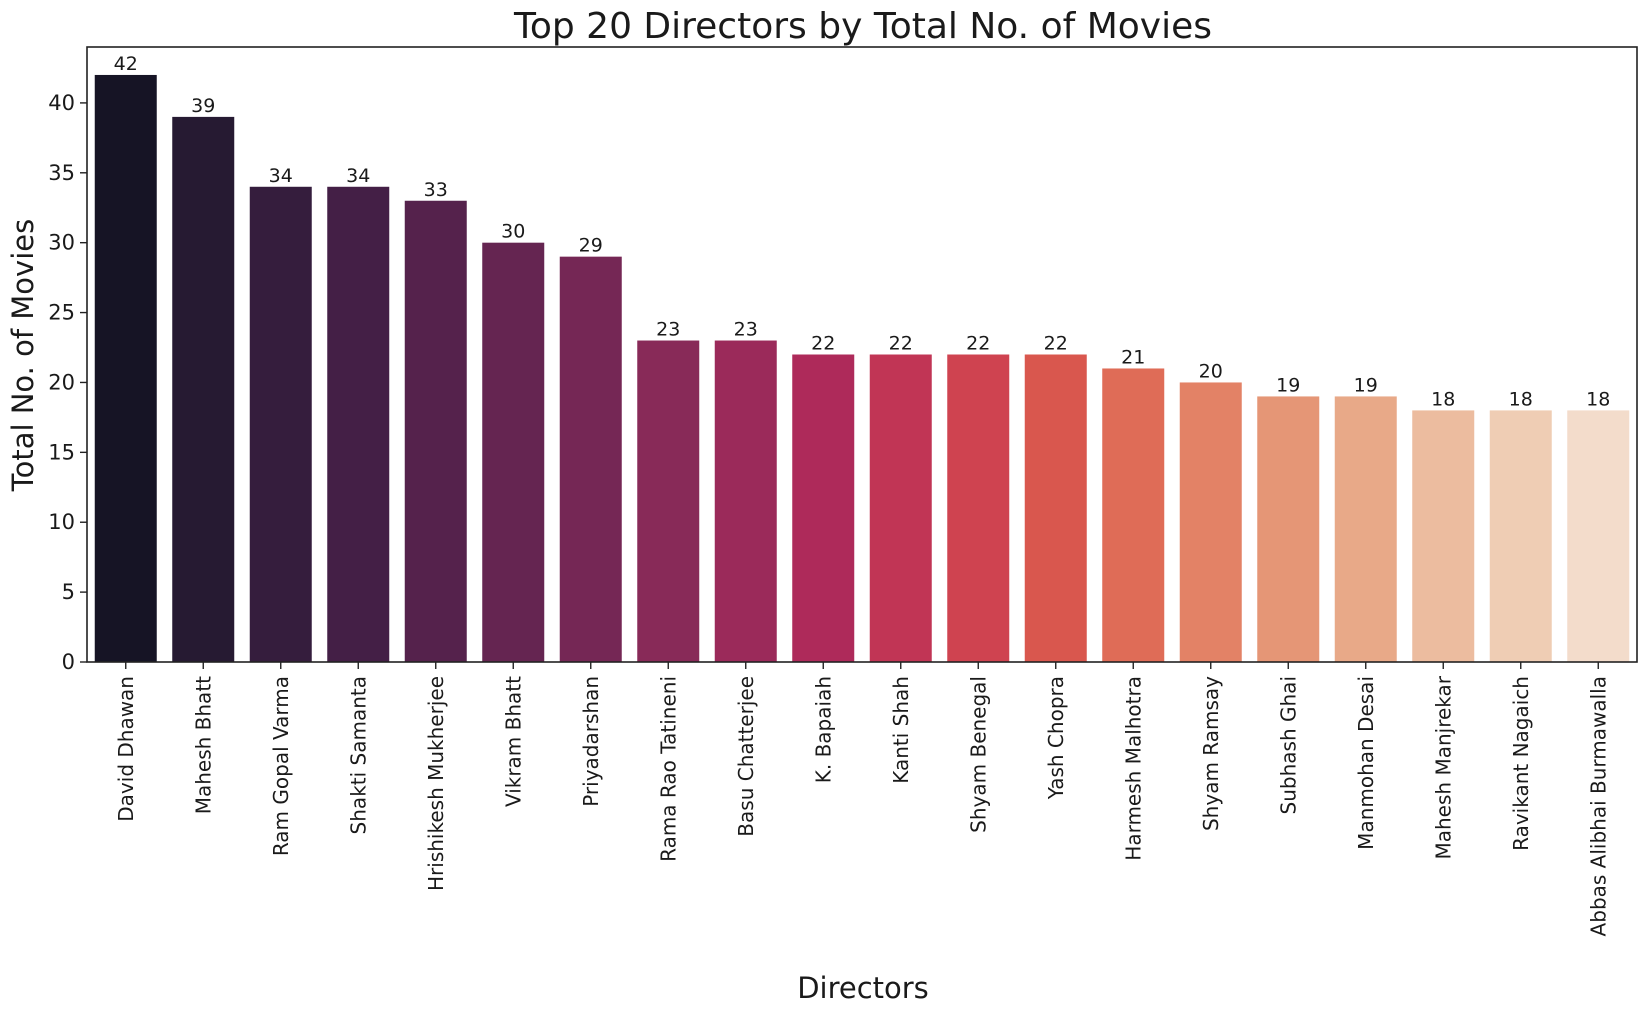 This screenshot has height=1016, width=1647. Describe the element at coordinates (68, 592) in the screenshot. I see `y-tick-label: 5` at that location.